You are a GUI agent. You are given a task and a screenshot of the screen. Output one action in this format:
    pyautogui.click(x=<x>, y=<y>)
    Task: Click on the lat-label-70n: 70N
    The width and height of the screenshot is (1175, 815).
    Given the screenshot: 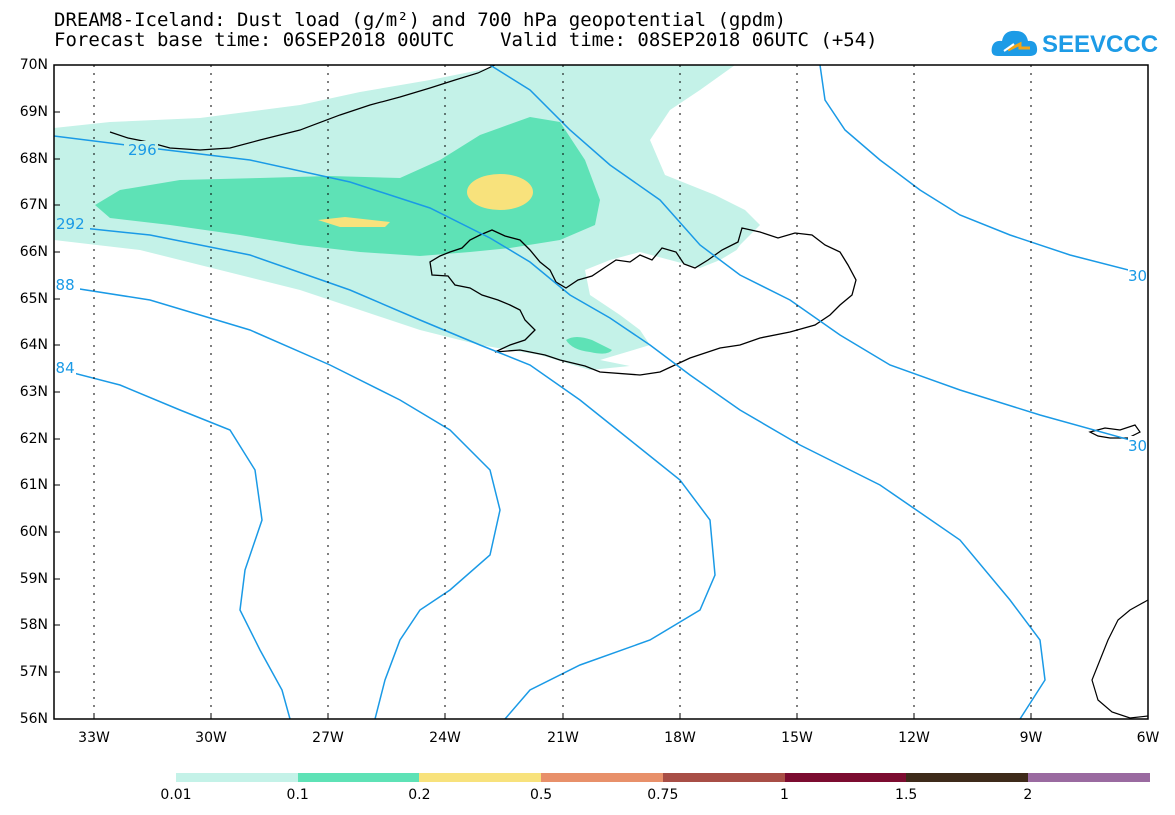 What is the action you would take?
    pyautogui.click(x=33, y=65)
    